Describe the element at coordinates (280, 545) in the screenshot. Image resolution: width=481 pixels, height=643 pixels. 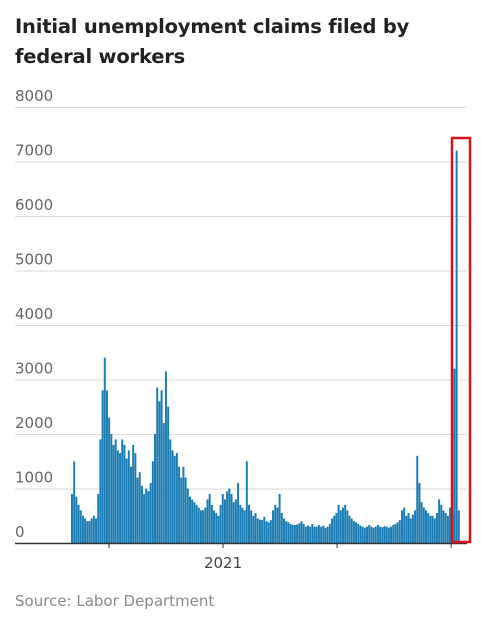
I see `x-axis-ticks` at that location.